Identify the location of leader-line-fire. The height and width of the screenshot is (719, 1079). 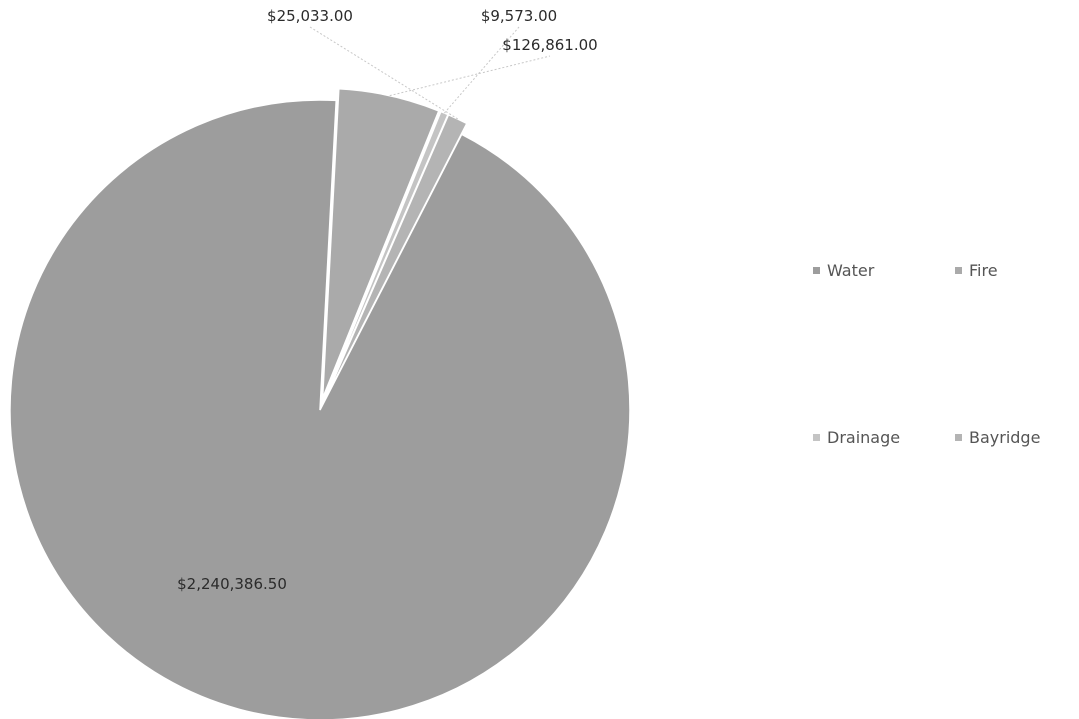
(470, 76).